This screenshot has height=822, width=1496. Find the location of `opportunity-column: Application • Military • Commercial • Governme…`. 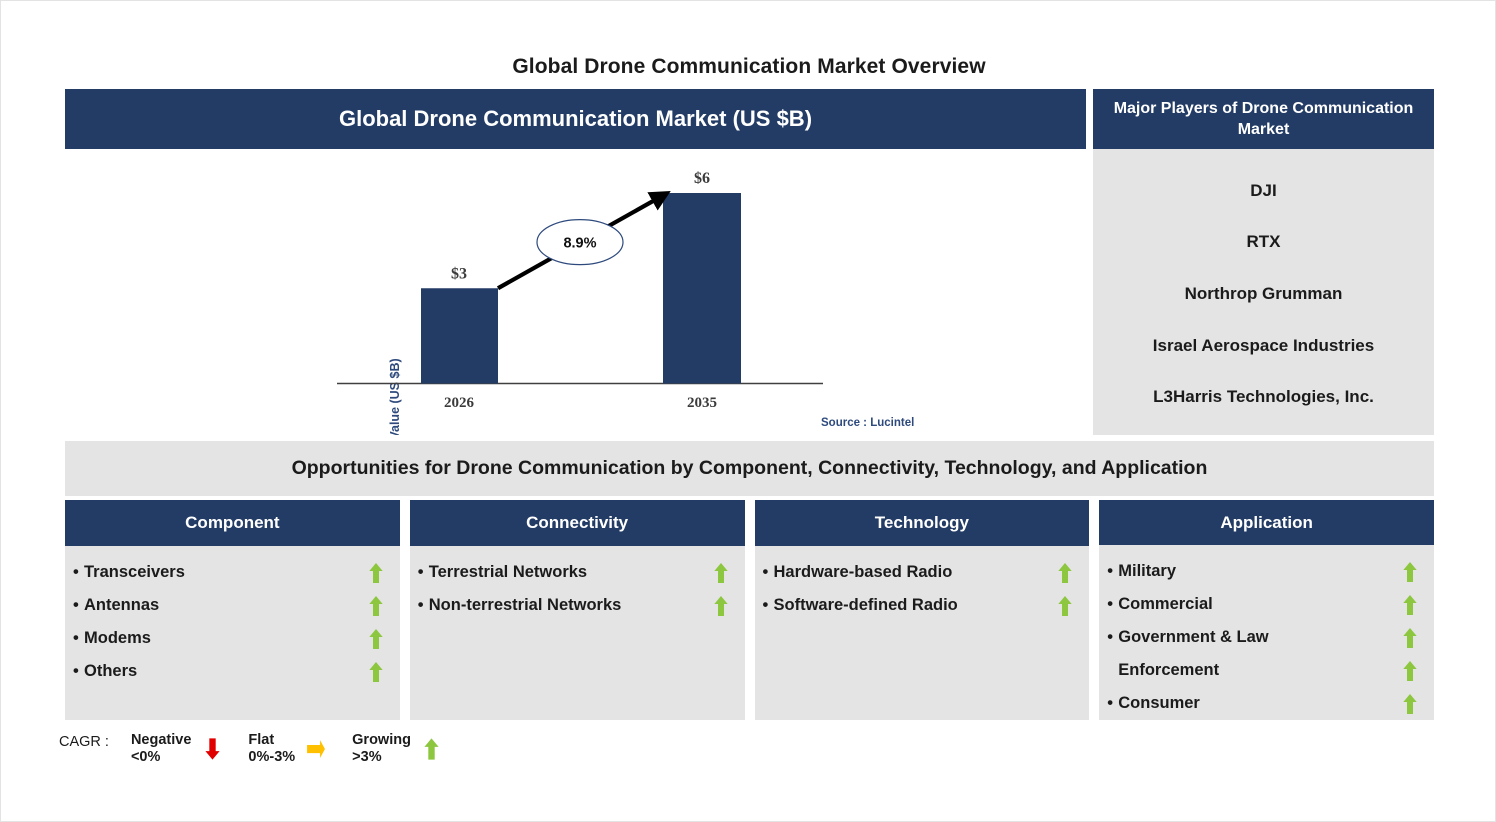

opportunity-column: Application • Military • Commercial • Governme… is located at coordinates (1266, 610).